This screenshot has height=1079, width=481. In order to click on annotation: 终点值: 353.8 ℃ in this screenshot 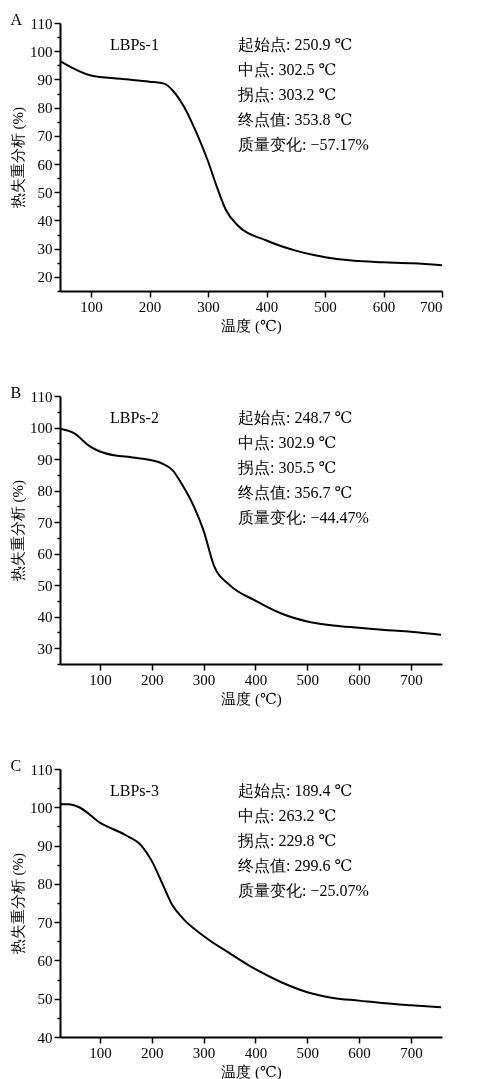, I will do `click(295, 119)`.